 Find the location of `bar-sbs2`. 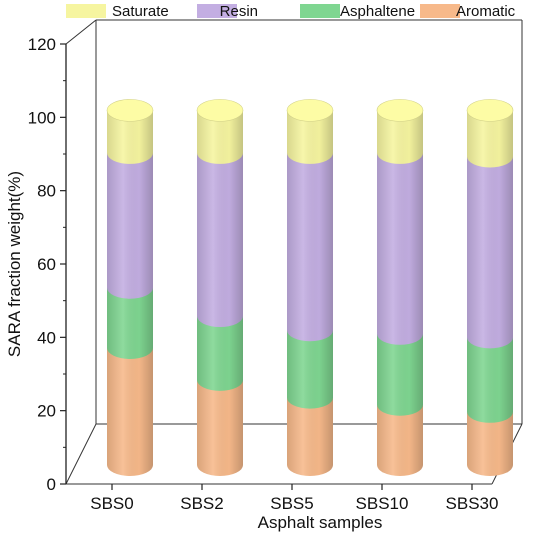

bar-sbs2 is located at coordinates (220, 287).